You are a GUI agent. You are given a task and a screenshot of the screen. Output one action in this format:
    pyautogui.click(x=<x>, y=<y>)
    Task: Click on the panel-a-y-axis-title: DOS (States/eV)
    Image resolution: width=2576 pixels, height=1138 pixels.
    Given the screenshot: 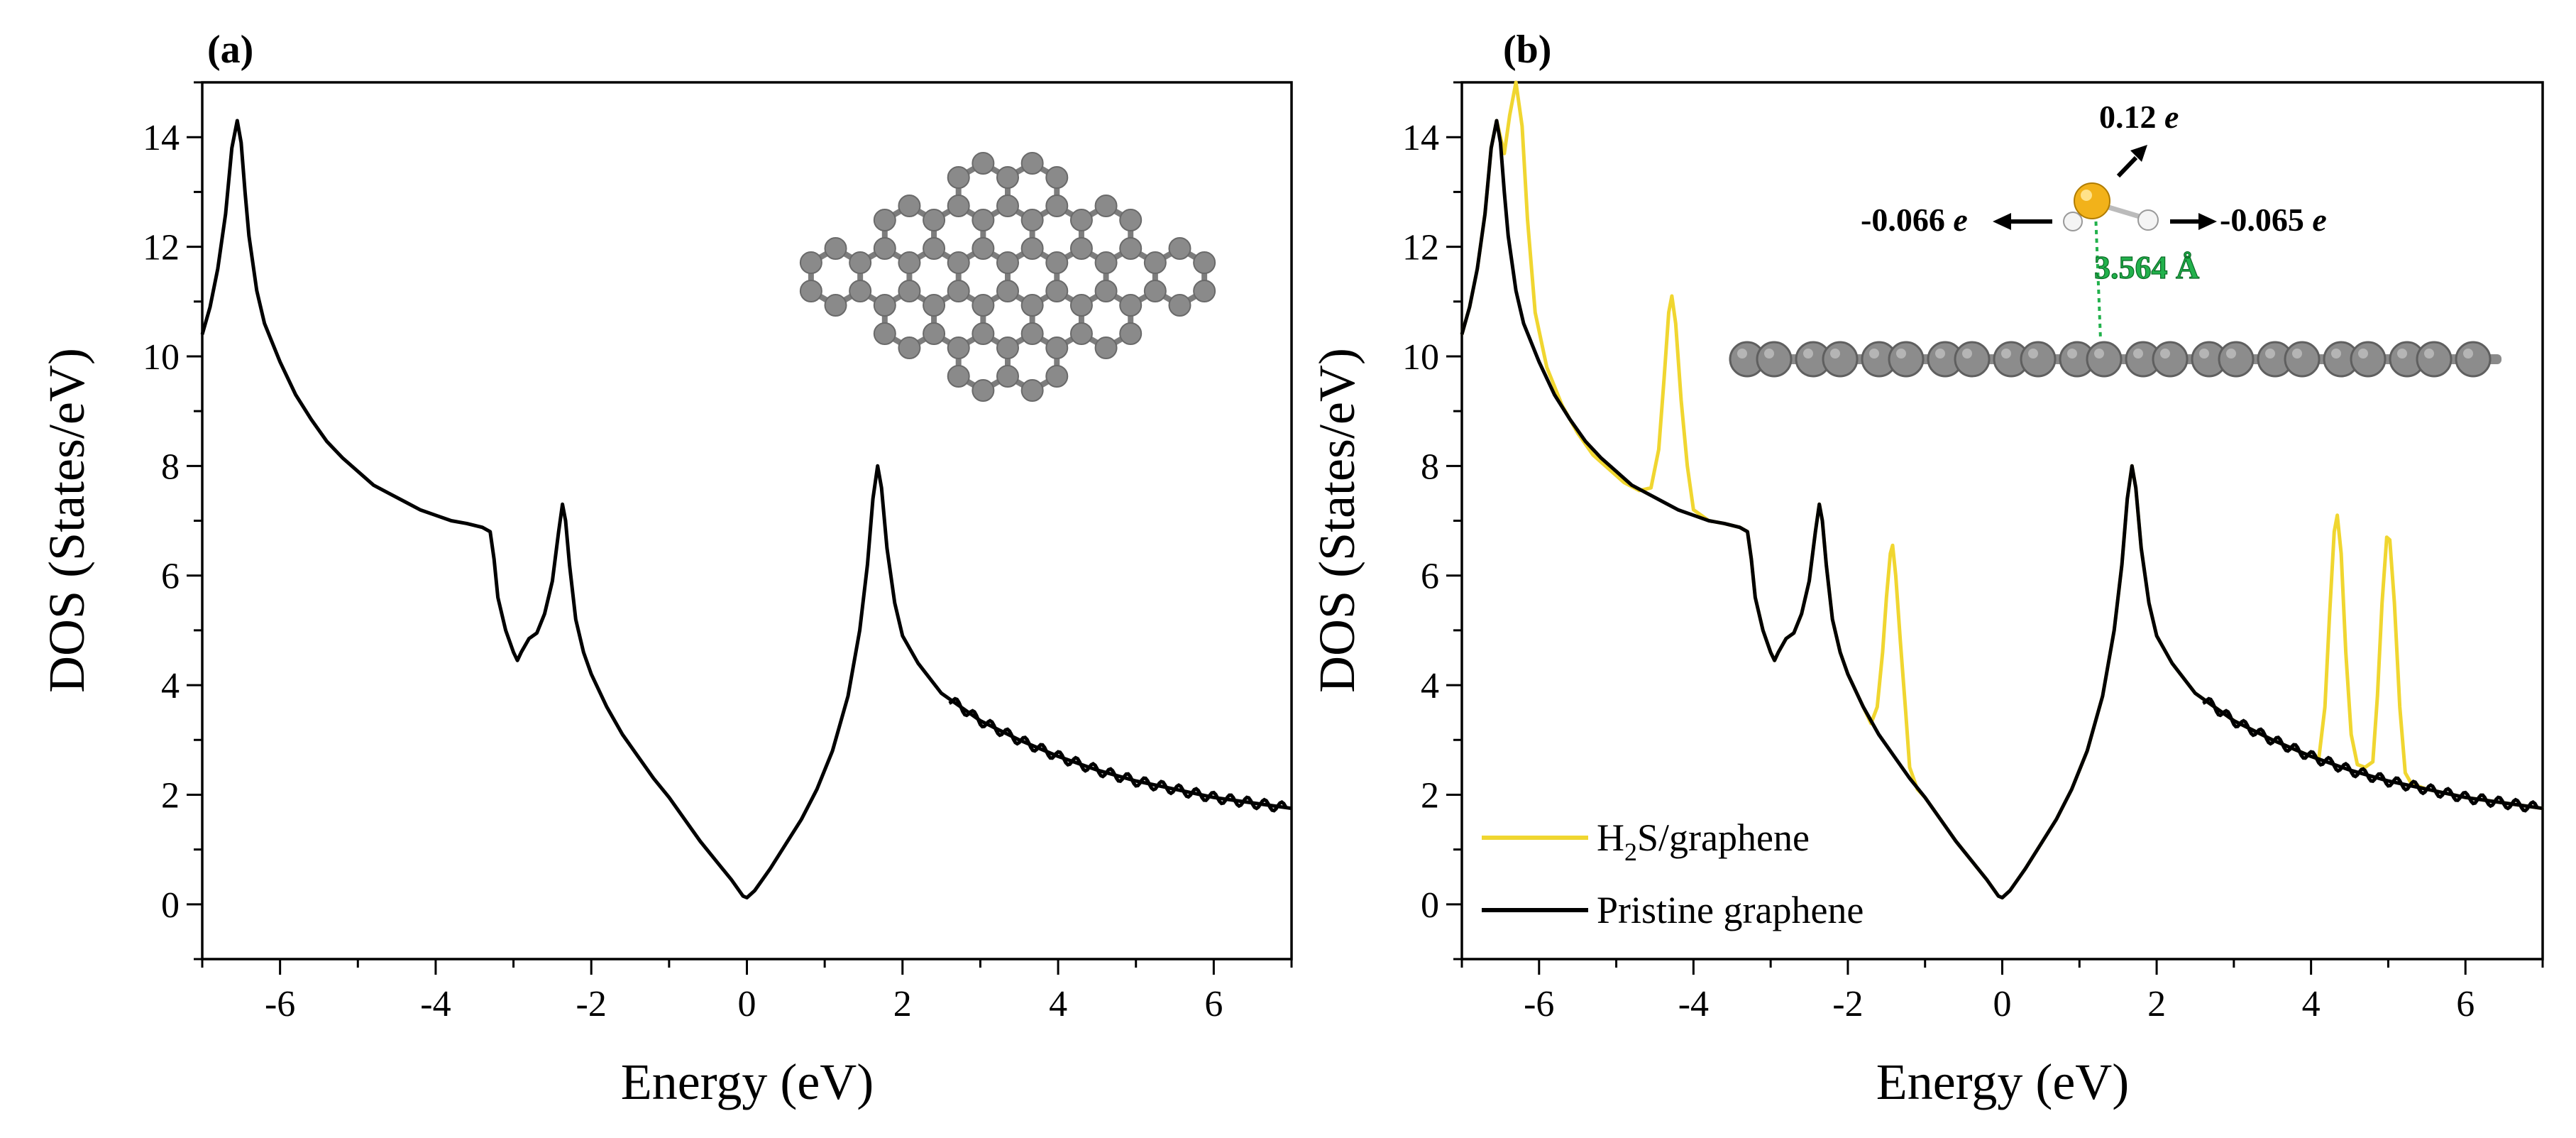 What is the action you would take?
    pyautogui.click(x=66, y=520)
    